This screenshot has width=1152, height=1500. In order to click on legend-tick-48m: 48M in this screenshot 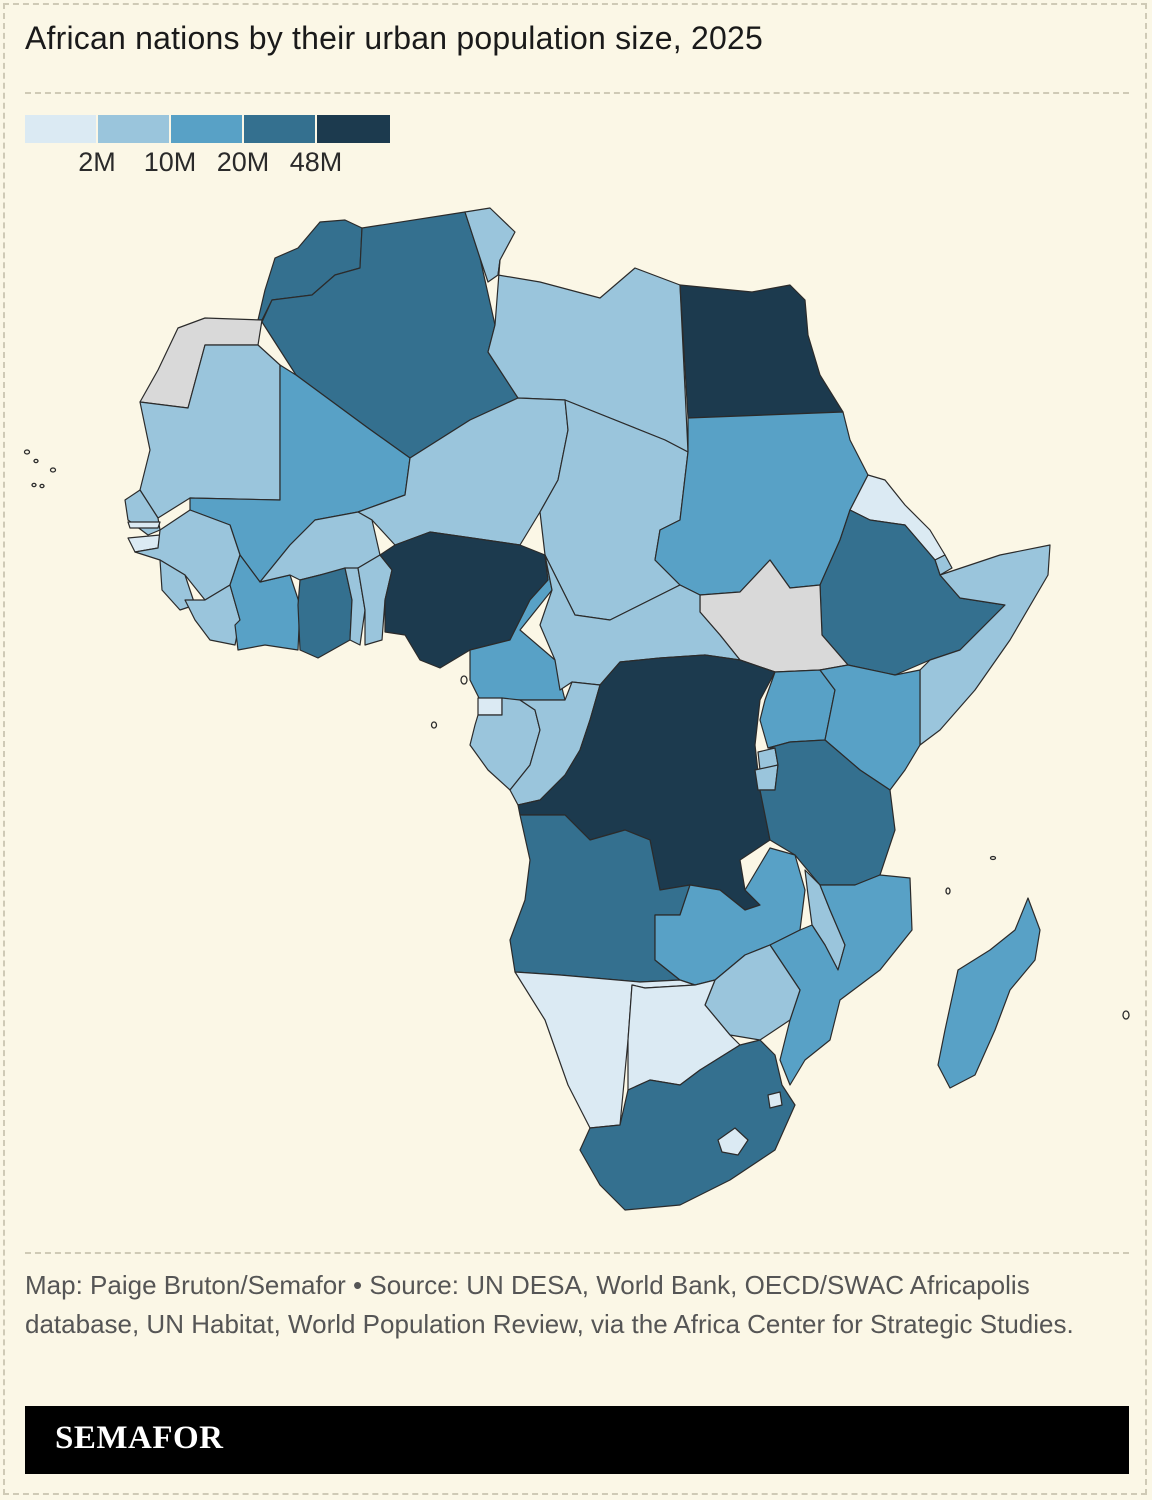, I will do `click(316, 162)`.